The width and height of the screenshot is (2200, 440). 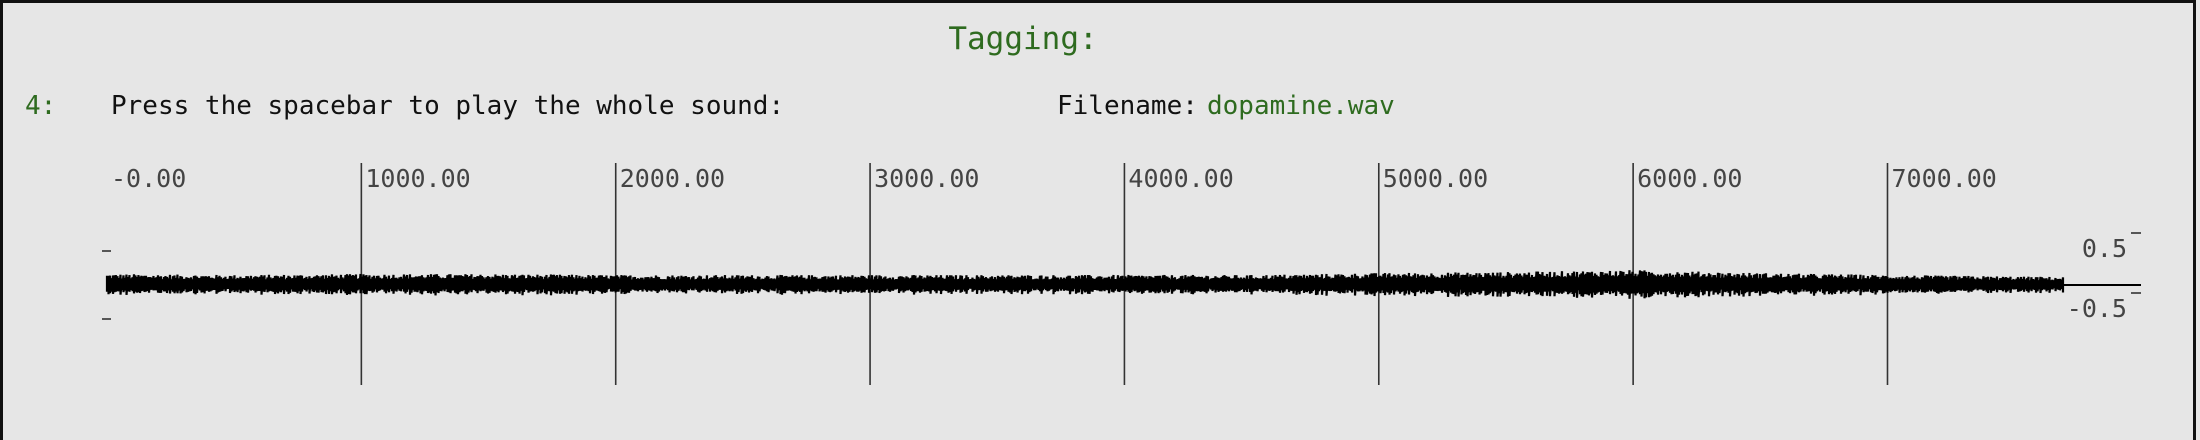 What do you see at coordinates (1689, 178) in the screenshot?
I see `x-tick-label: 6000.00` at bounding box center [1689, 178].